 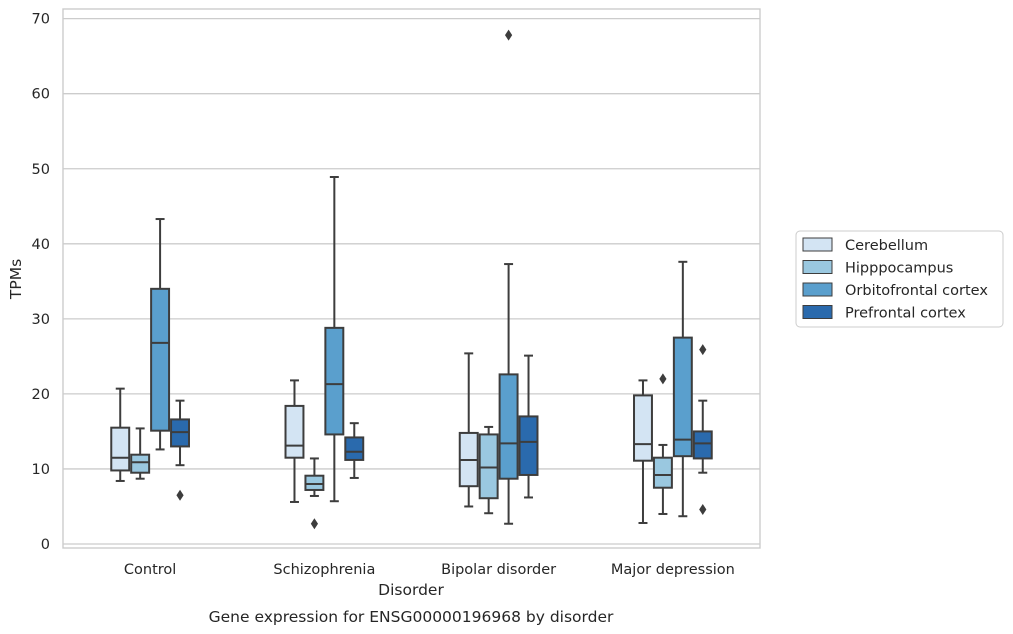 What do you see at coordinates (41, 282) in the screenshot?
I see `y-tick-labels: 0 10 20 30 40 50 60 70` at bounding box center [41, 282].